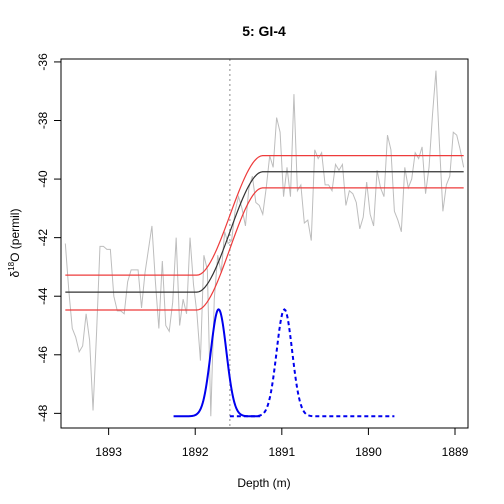  What do you see at coordinates (43, 296) in the screenshot?
I see `y-tick-label: -44` at bounding box center [43, 296].